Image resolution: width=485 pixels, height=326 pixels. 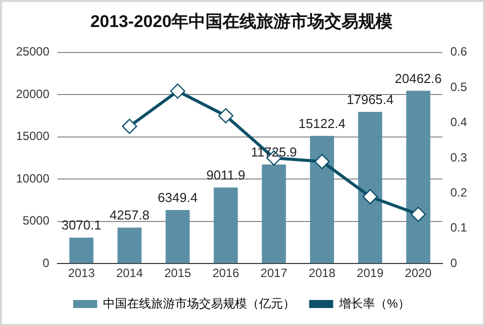 What do you see at coordinates (459, 87) in the screenshot?
I see `y2-tick-label: 0.5` at bounding box center [459, 87].